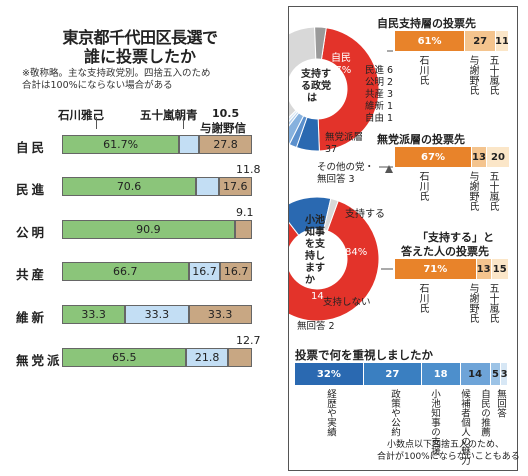 The image size is (528, 476). Describe the element at coordinates (341, 57) in the screenshot. I see `pie-label-ldp: 自民` at that location.